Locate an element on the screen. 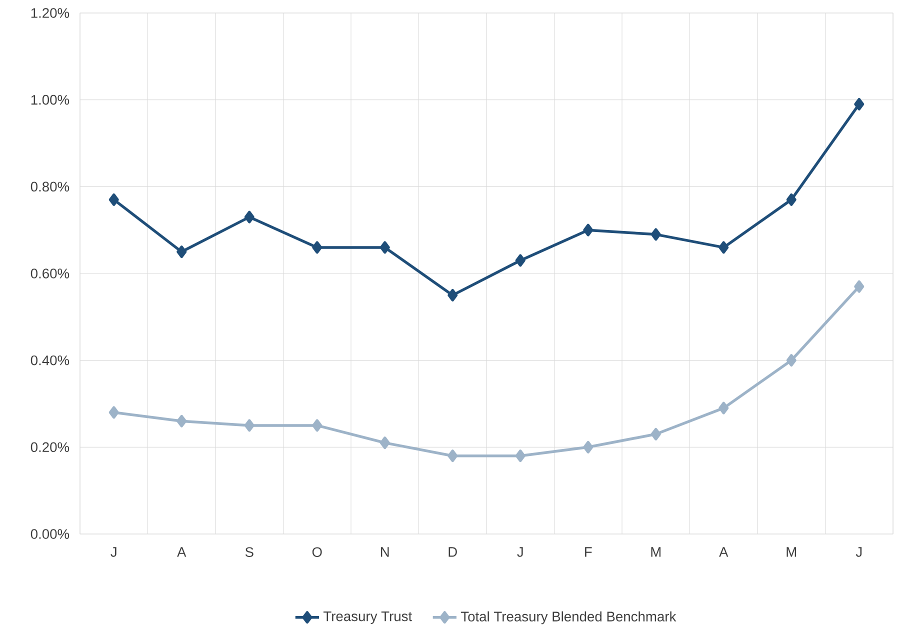  y-tick-label: 0.00% is located at coordinates (50, 534).